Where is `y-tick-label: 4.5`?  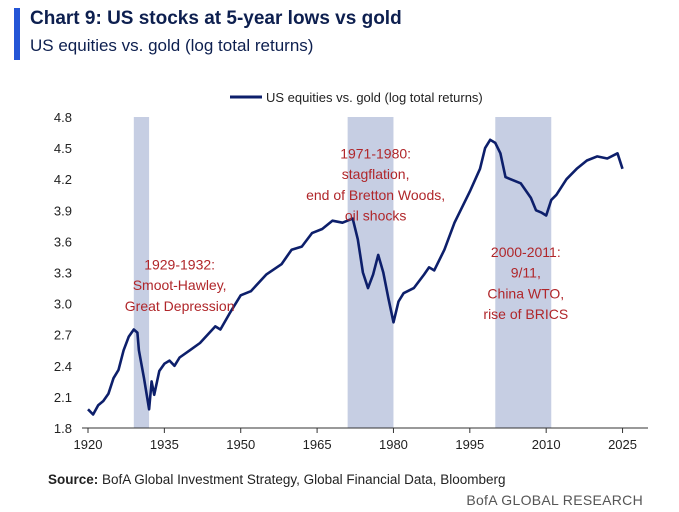 y-tick-label: 4.5 is located at coordinates (63, 148).